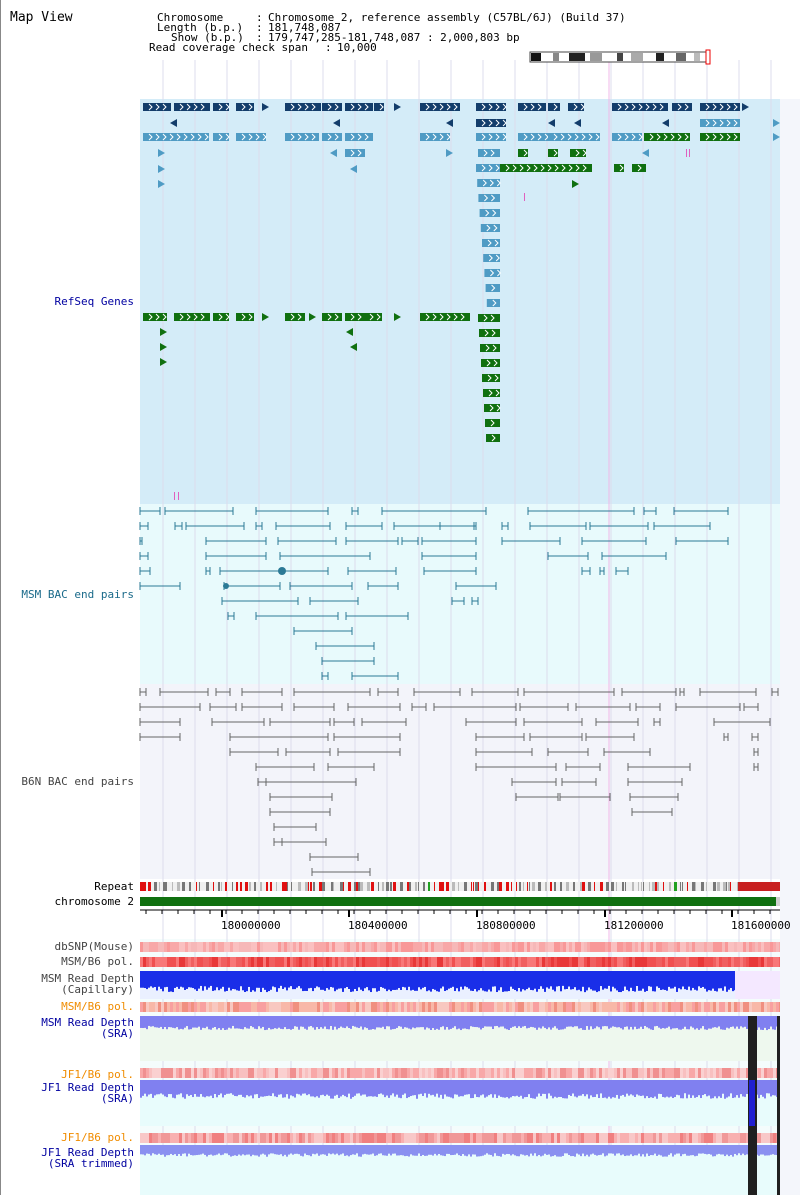  I want to click on show-value: 179,747,285-181,748,087 : 2,000,803 bp, so click(394, 37).